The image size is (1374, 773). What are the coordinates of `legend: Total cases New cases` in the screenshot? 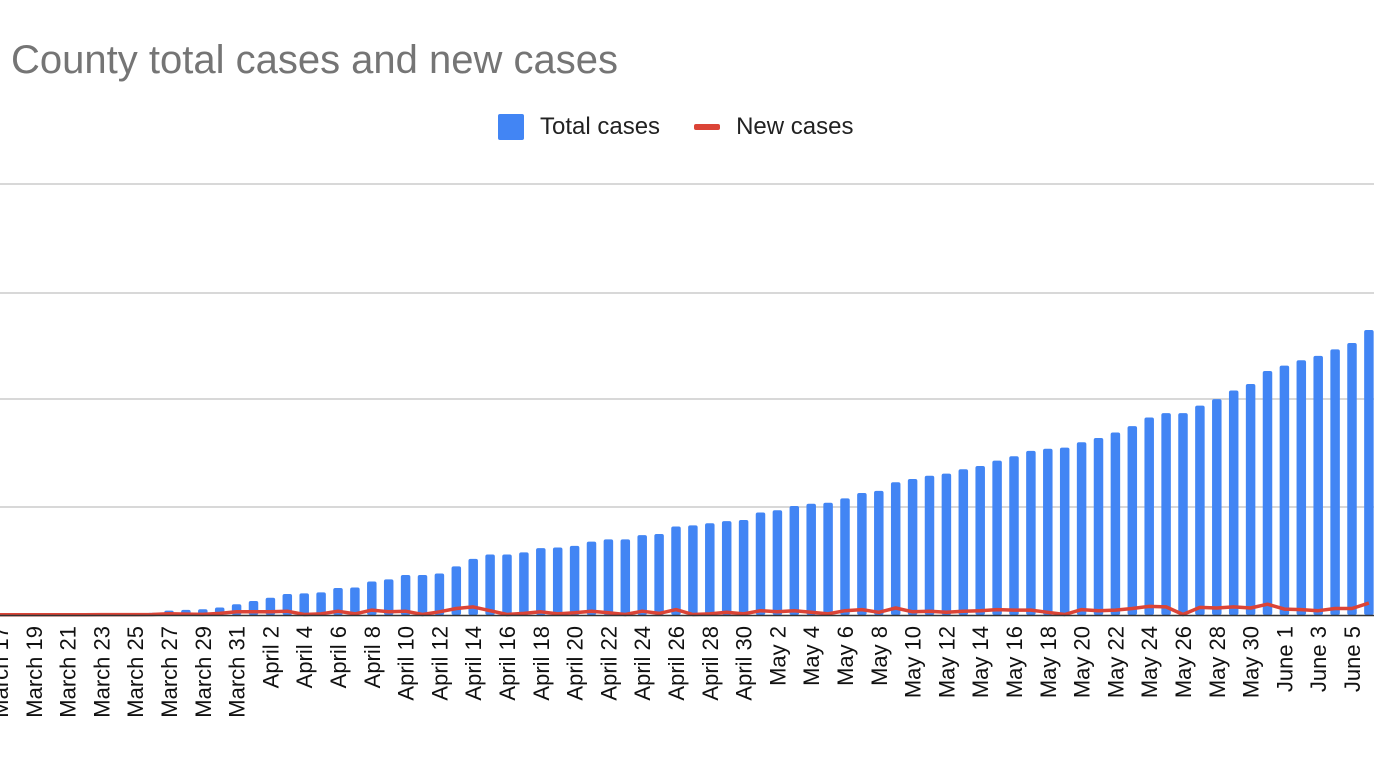 It's located at (692, 127).